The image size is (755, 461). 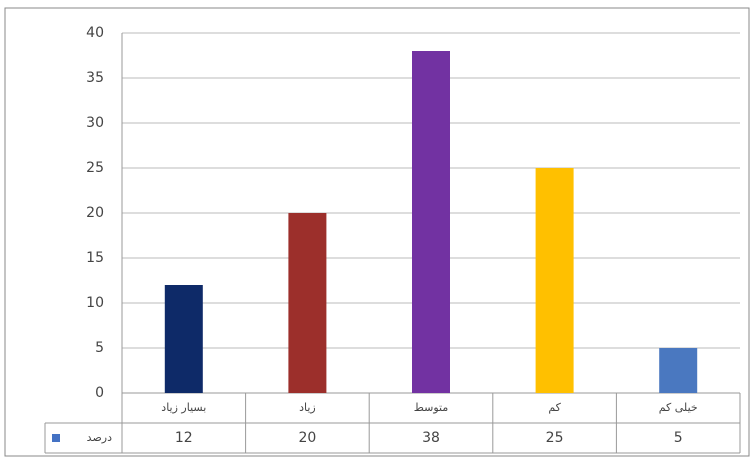 What do you see at coordinates (678, 407) in the screenshot?
I see `x-tick-label: خیلی کم` at bounding box center [678, 407].